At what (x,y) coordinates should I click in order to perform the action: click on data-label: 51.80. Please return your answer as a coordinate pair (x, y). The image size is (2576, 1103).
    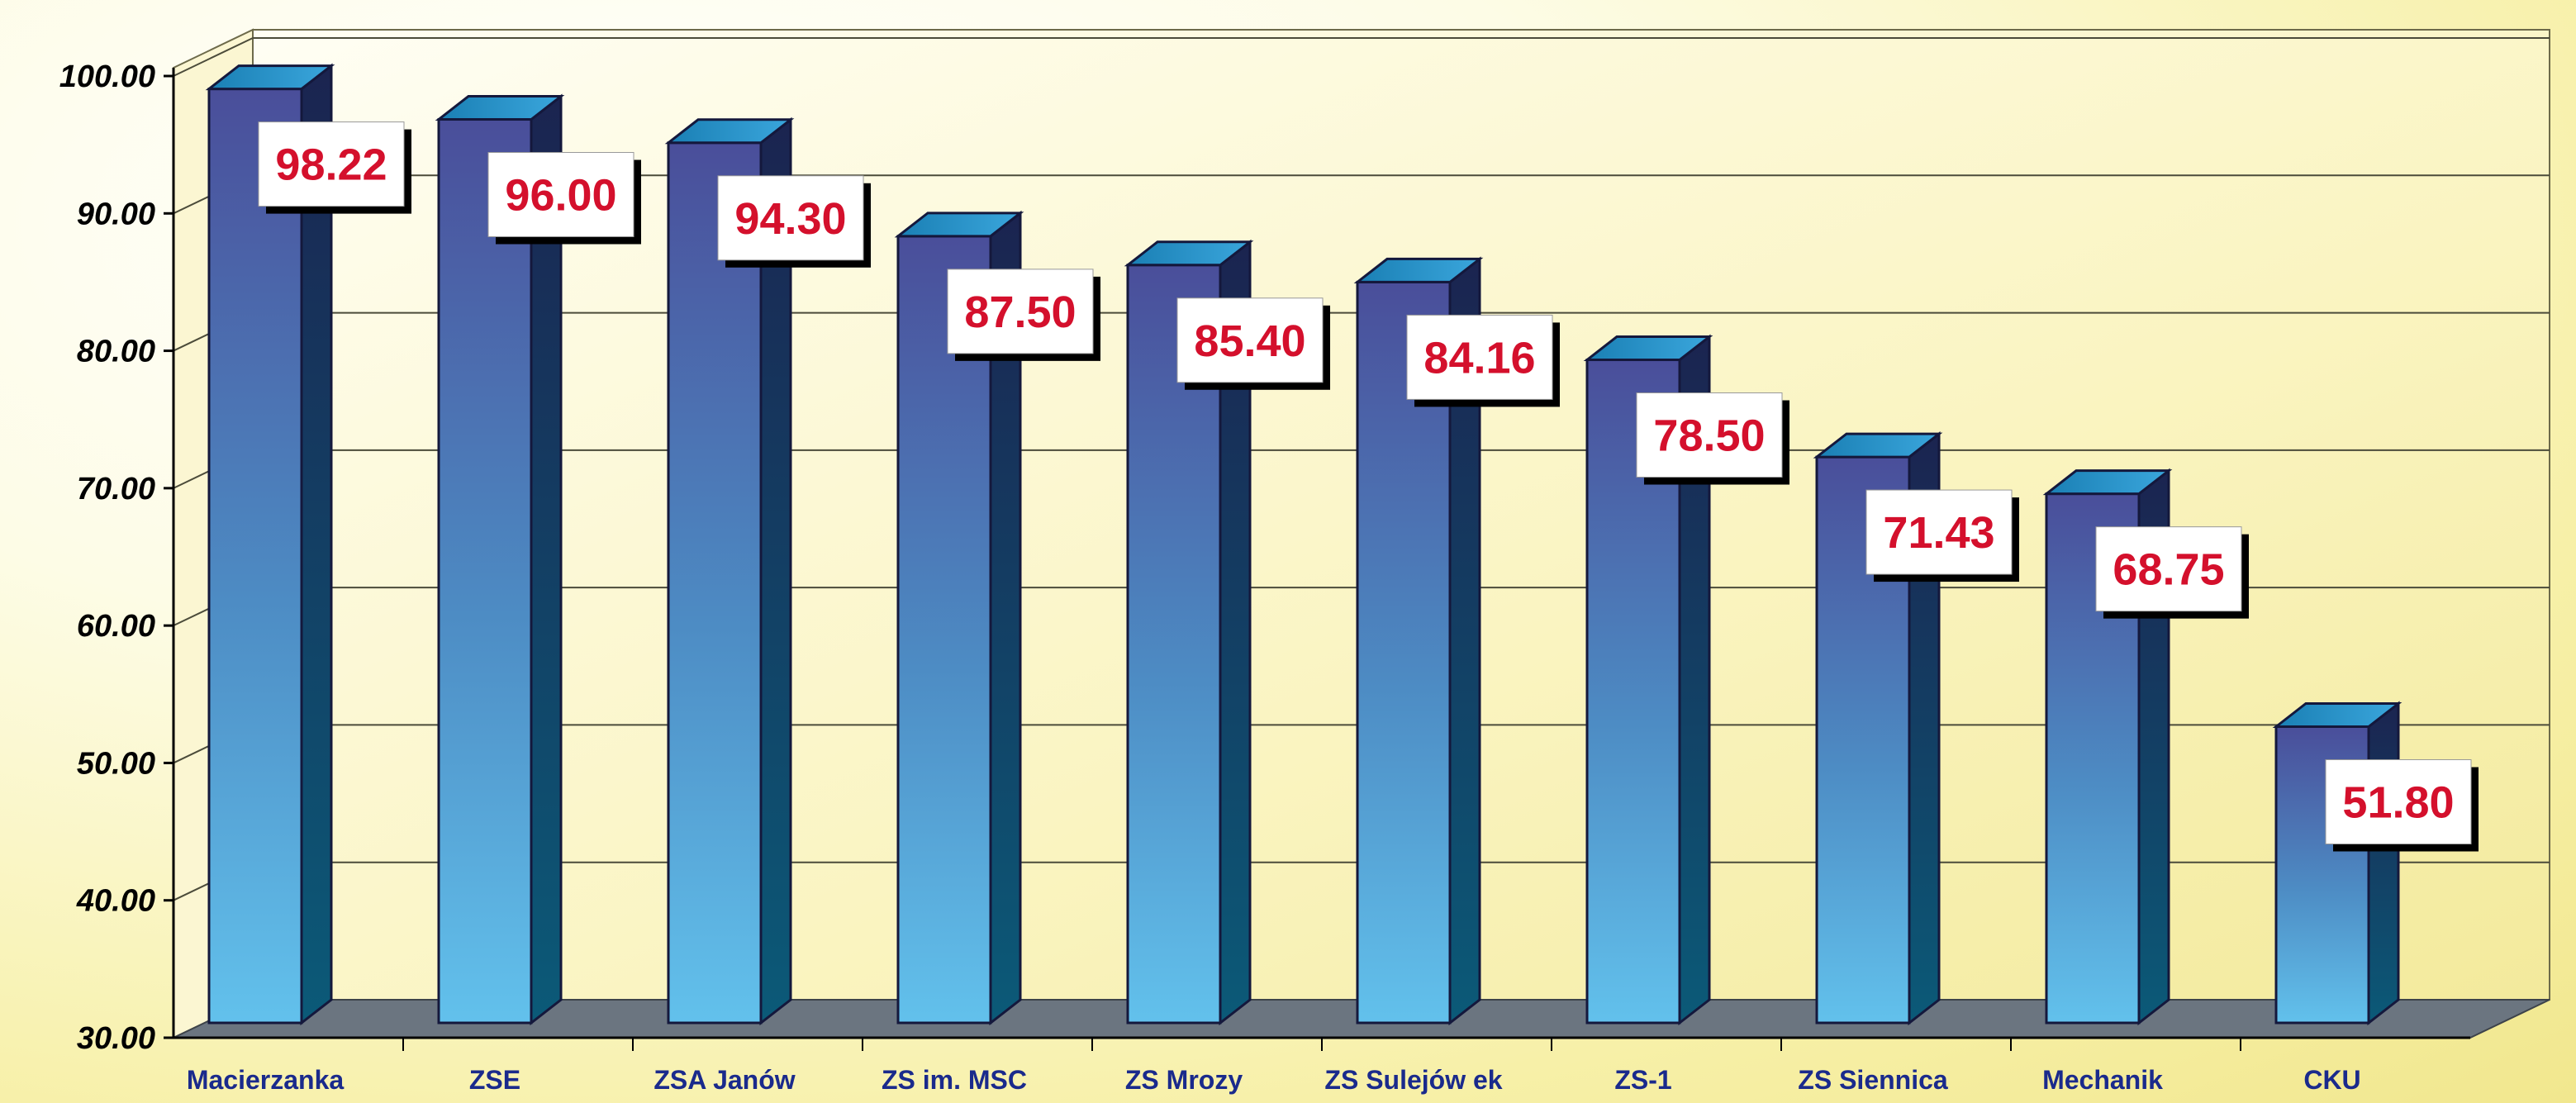
    Looking at the image, I should click on (2402, 805).